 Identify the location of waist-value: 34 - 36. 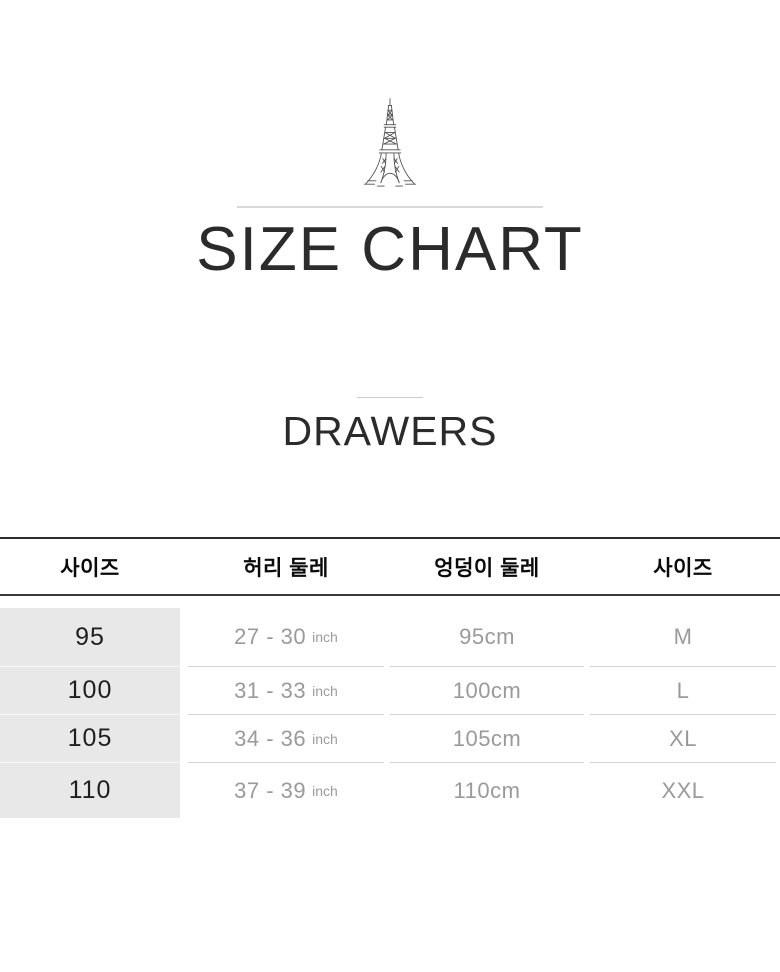
(270, 738).